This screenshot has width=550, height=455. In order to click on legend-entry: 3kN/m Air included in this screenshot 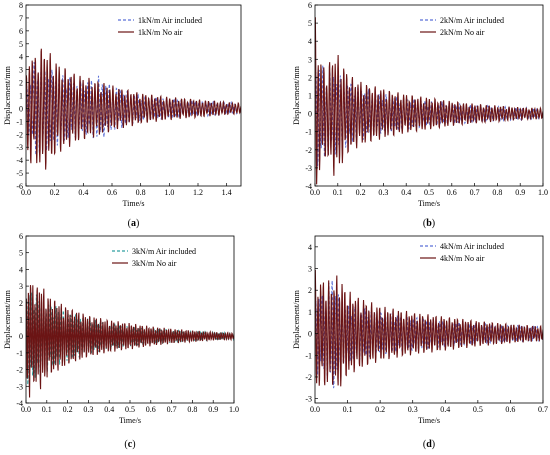, I will do `click(164, 251)`.